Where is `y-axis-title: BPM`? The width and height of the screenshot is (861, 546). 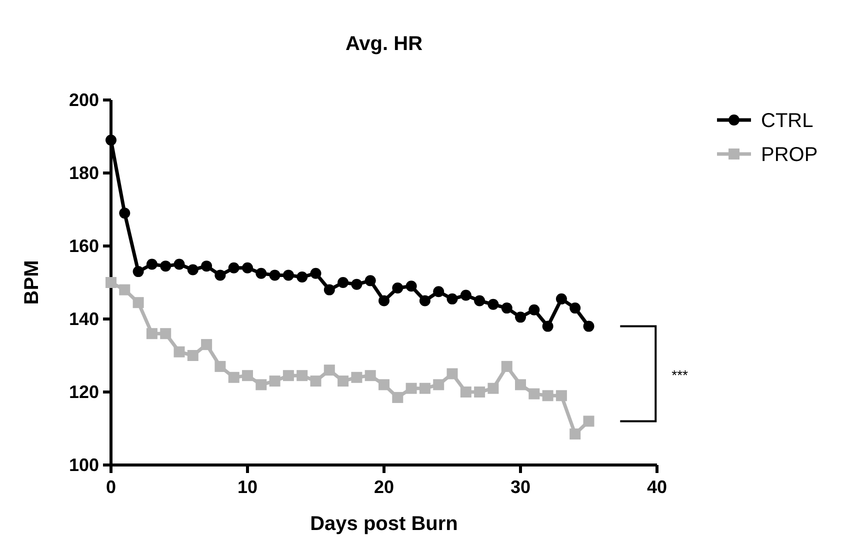 y-axis-title: BPM is located at coordinates (32, 282).